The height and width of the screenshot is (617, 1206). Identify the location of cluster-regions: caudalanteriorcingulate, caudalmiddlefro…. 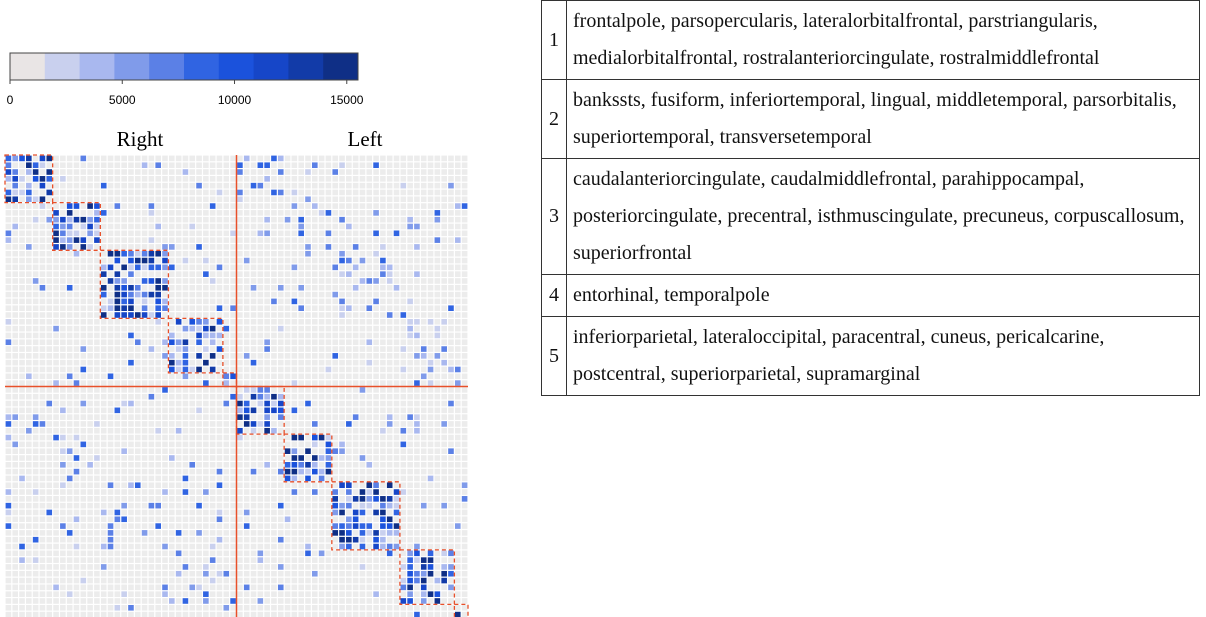
(883, 216).